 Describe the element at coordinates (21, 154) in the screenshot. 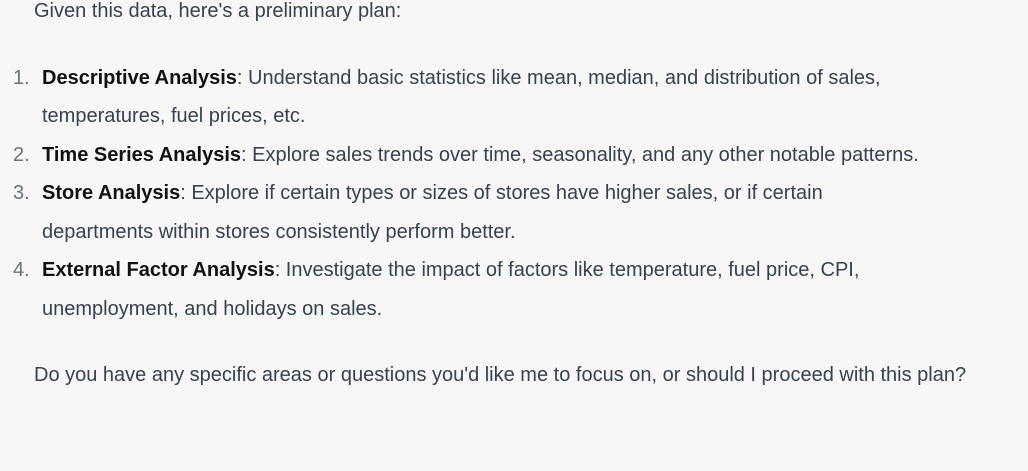

I see `list-number: 2.` at that location.